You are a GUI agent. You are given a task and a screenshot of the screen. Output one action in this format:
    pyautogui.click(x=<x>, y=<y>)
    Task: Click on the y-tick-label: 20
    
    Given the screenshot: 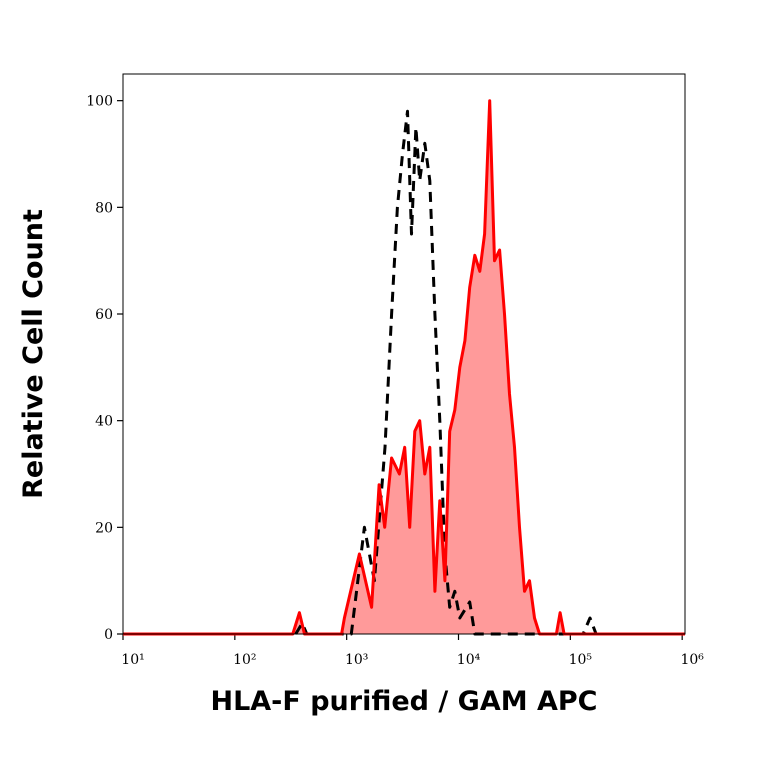 What is the action you would take?
    pyautogui.click(x=104, y=528)
    